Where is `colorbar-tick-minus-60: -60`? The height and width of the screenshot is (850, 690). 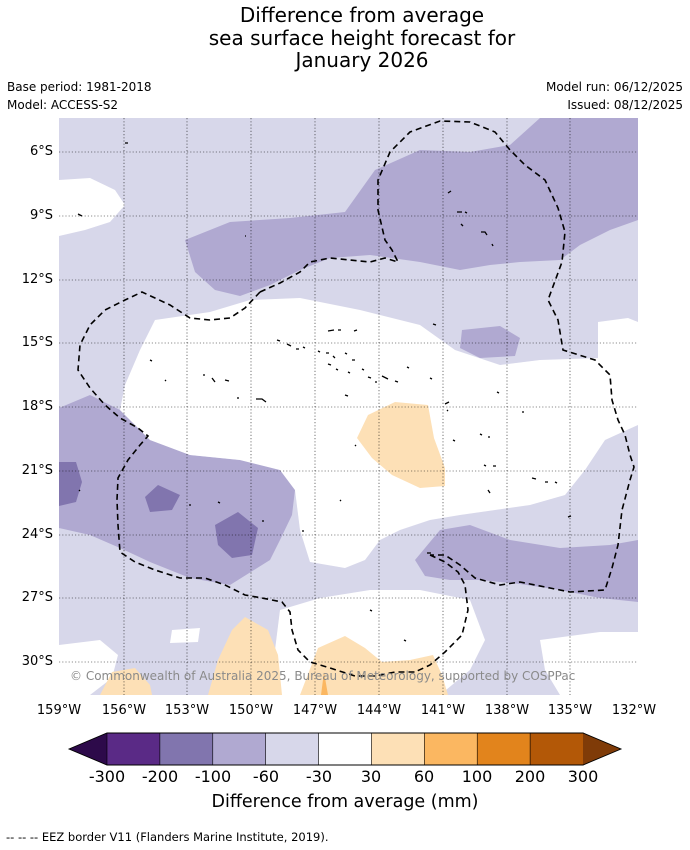
colorbar-tick-minus-60: -60 is located at coordinates (266, 776).